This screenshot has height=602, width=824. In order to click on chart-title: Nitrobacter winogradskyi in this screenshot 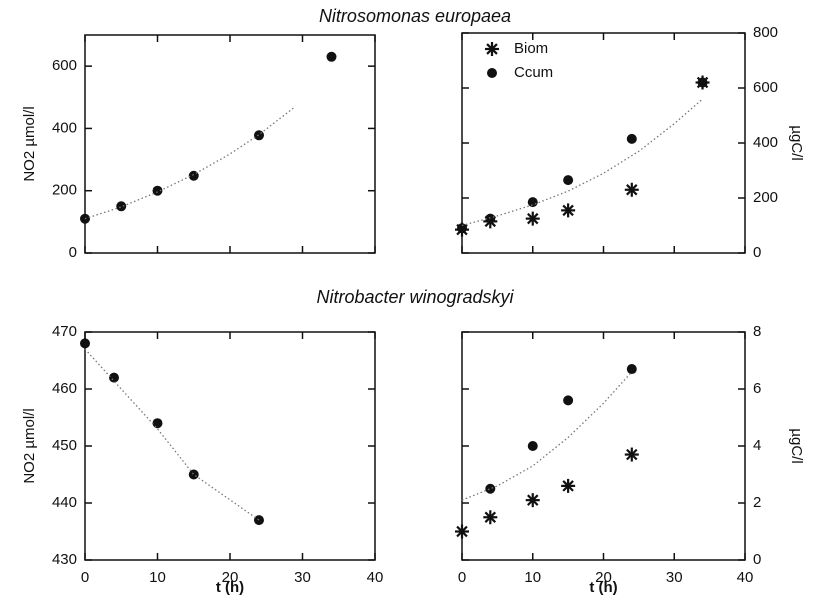, I will do `click(415, 297)`.